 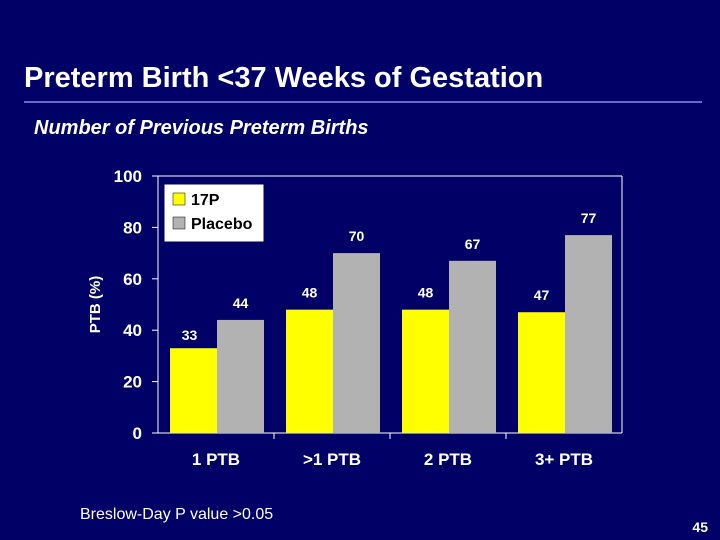 What do you see at coordinates (284, 78) in the screenshot?
I see `slide-title: Preterm Birth <37 Weeks of Gestation` at bounding box center [284, 78].